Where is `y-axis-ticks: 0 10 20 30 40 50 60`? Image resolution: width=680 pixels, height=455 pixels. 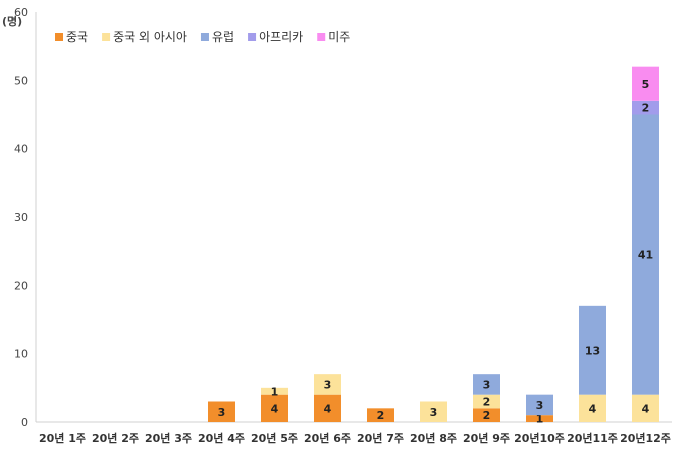 y-axis-ticks: 0 10 20 30 40 50 60 is located at coordinates (21, 217).